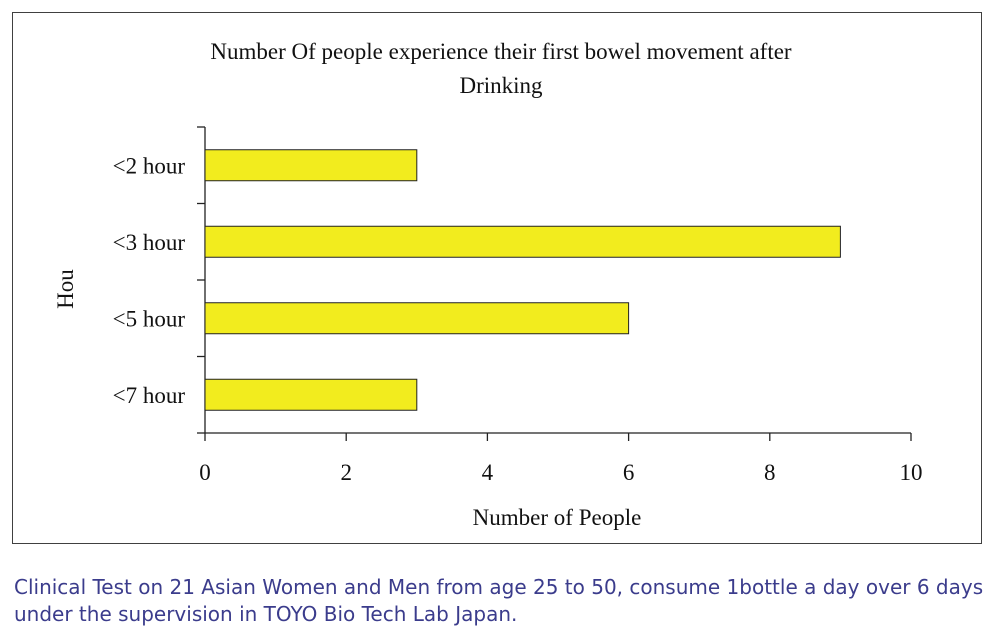 The image size is (1000, 634). What do you see at coordinates (205, 472) in the screenshot?
I see `x-tick-label: 0` at bounding box center [205, 472].